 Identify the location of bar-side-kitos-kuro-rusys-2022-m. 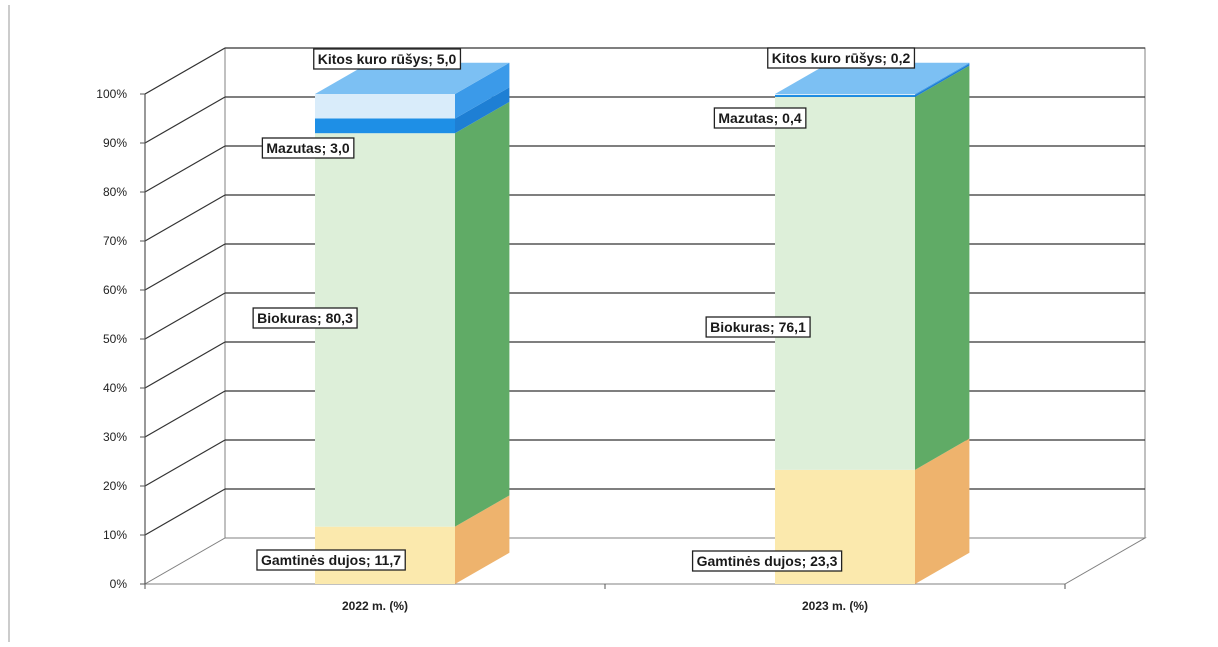
(482, 90).